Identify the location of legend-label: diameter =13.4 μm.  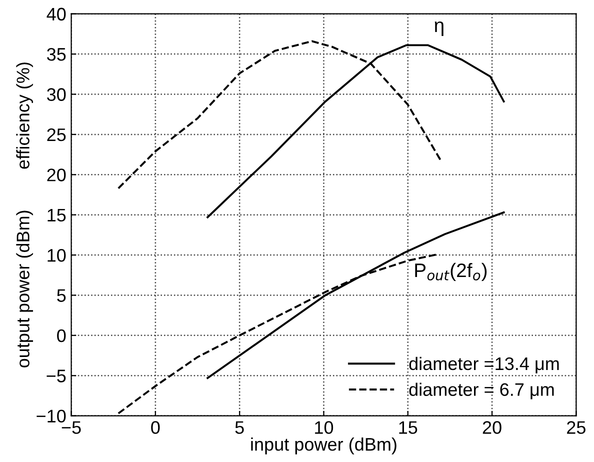
(484, 365).